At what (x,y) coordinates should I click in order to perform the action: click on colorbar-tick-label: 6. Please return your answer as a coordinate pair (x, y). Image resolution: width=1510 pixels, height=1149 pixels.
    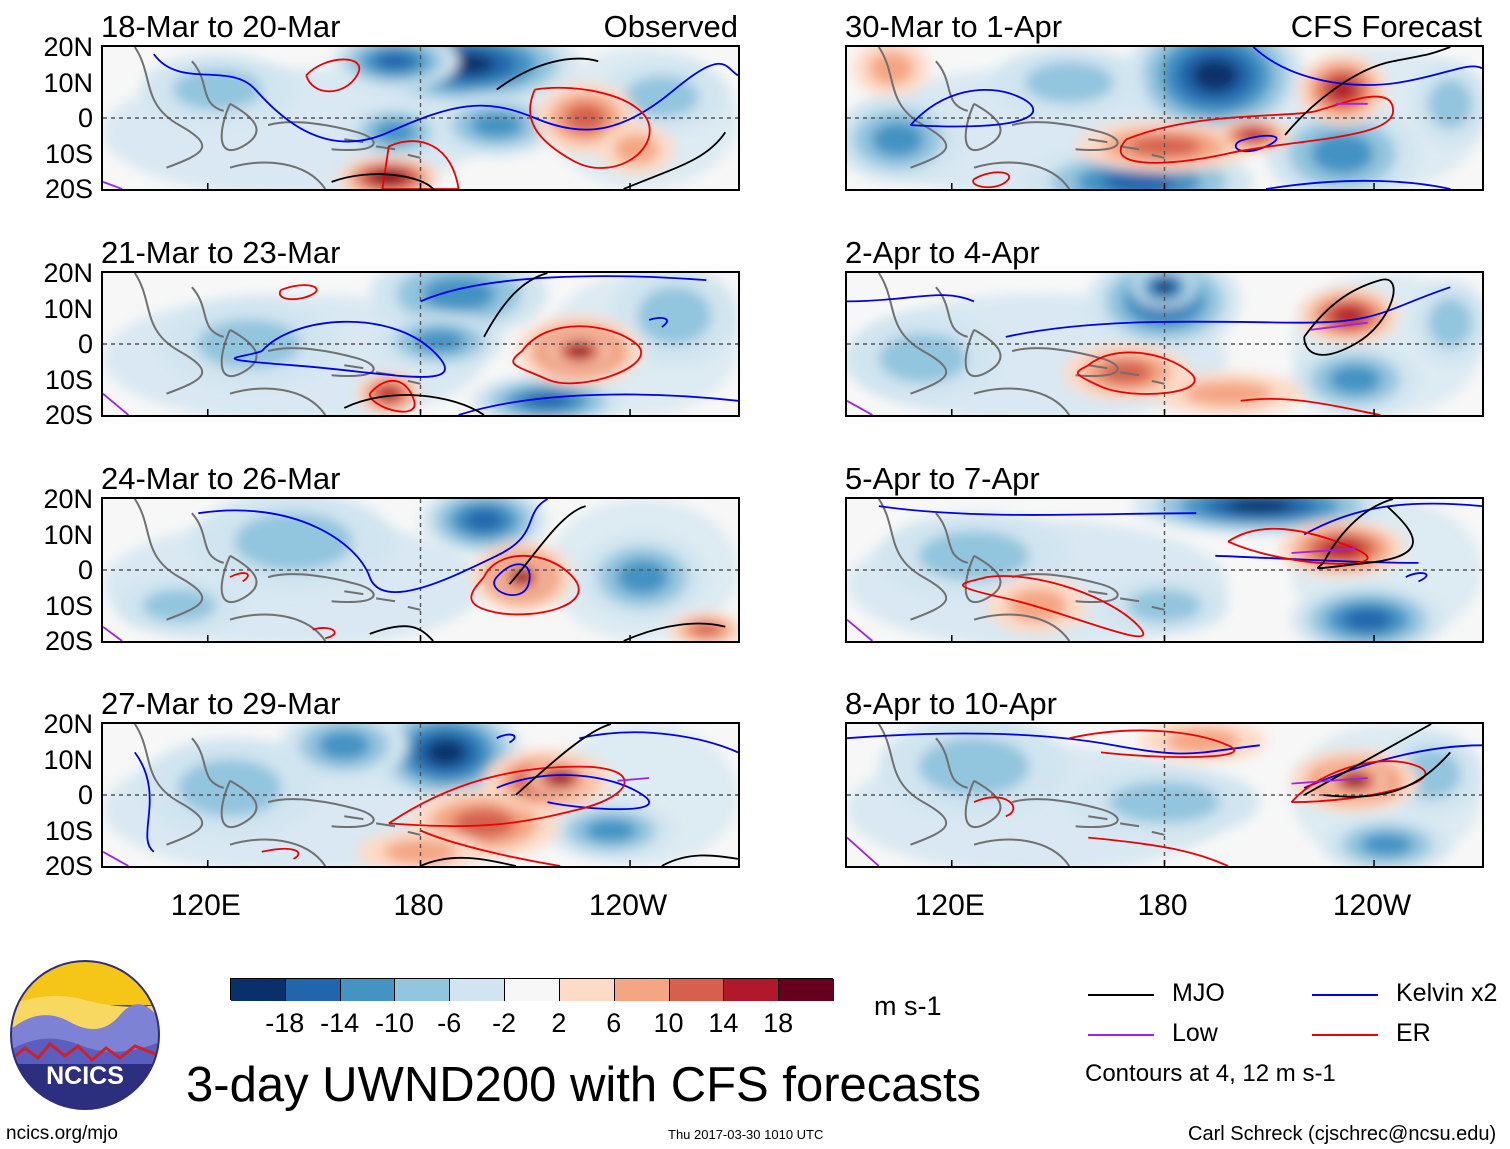
    Looking at the image, I should click on (614, 1023).